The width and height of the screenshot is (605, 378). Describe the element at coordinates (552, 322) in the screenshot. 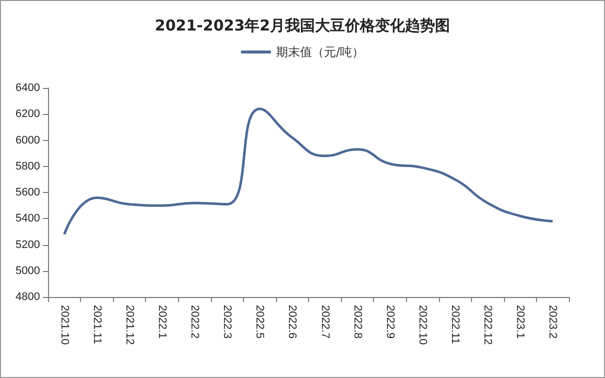

I see `x-tick-label: 2023.2` at that location.